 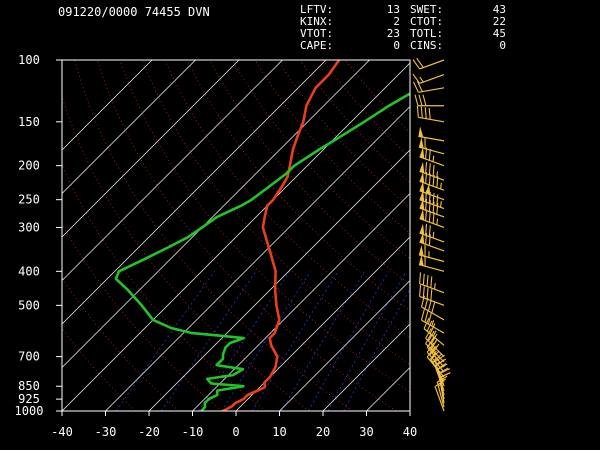 What do you see at coordinates (29, 271) in the screenshot?
I see `pressure-tick-label: 400` at bounding box center [29, 271].